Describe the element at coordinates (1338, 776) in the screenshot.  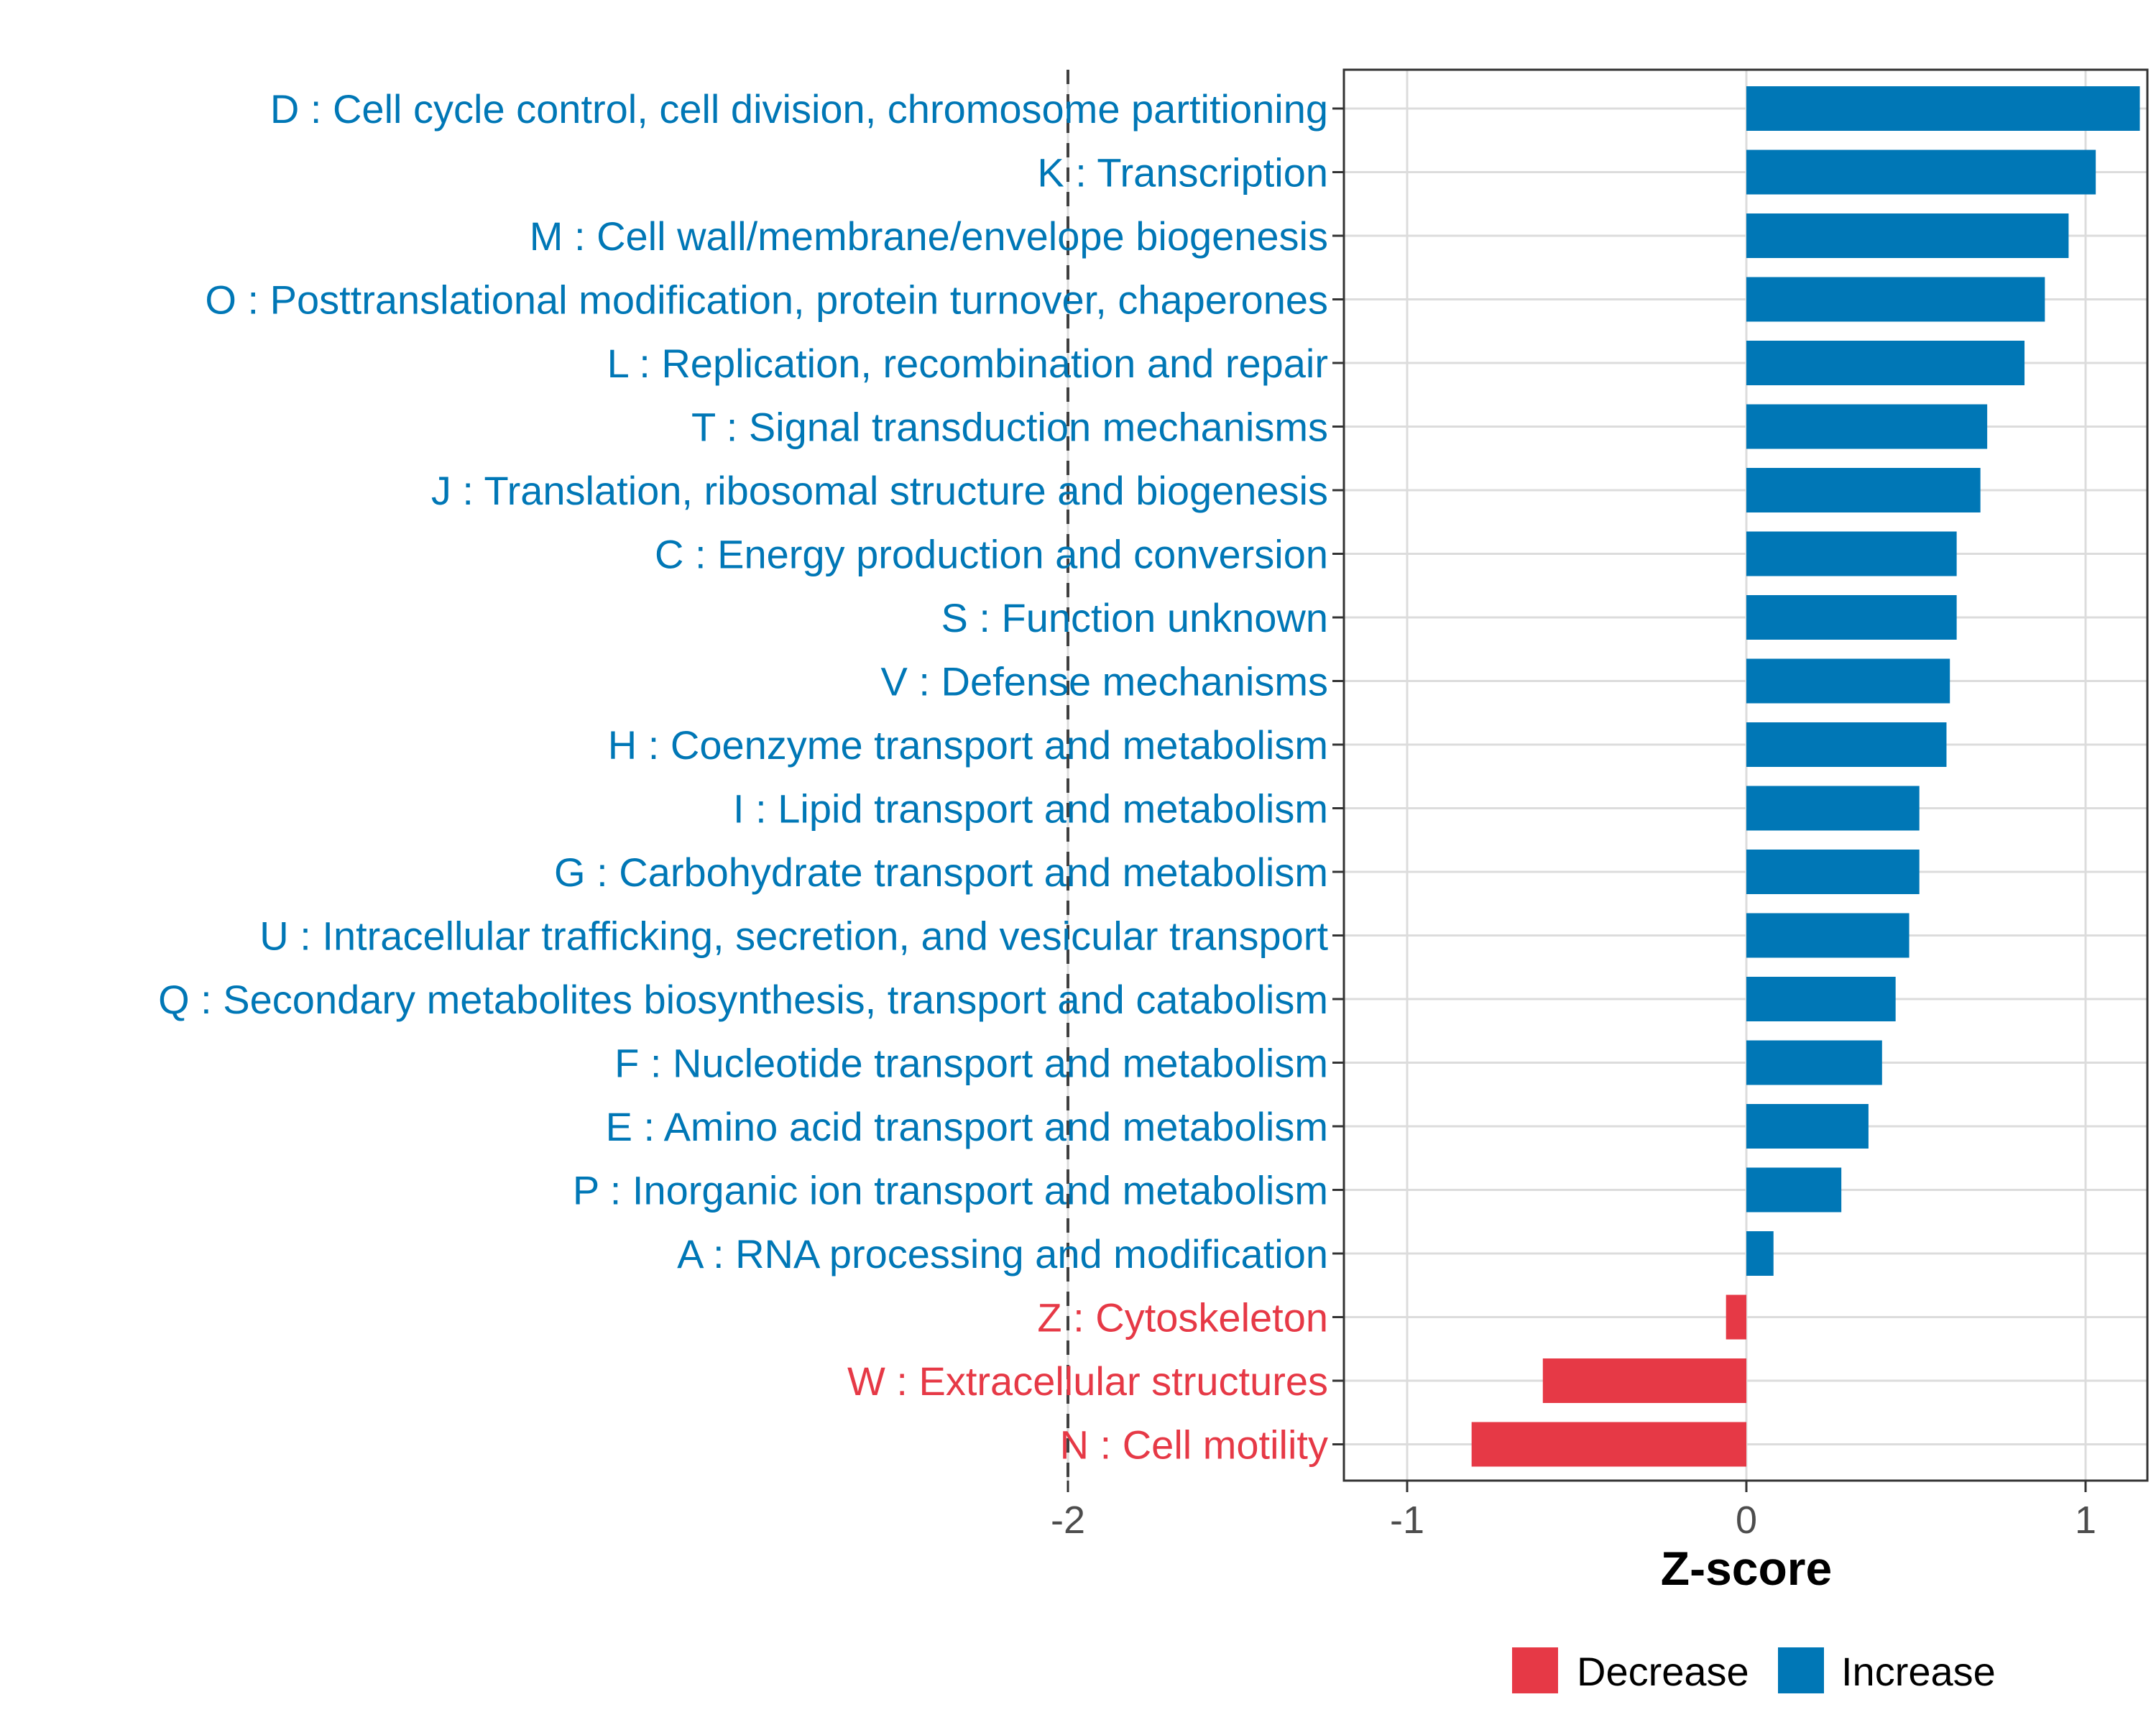
I see `y-axis-ticks` at that location.